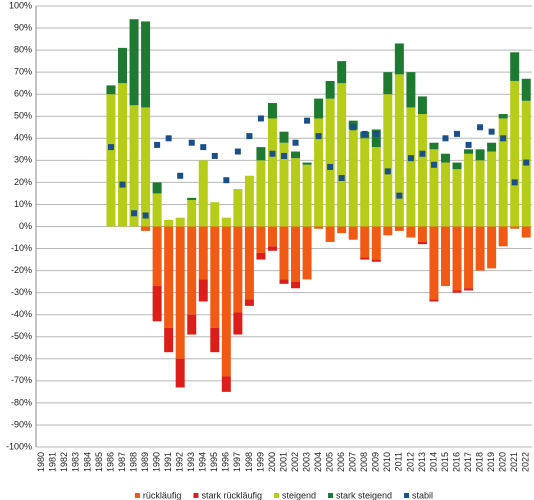  I want to click on y-tick-label: 90%, so click(23, 27).